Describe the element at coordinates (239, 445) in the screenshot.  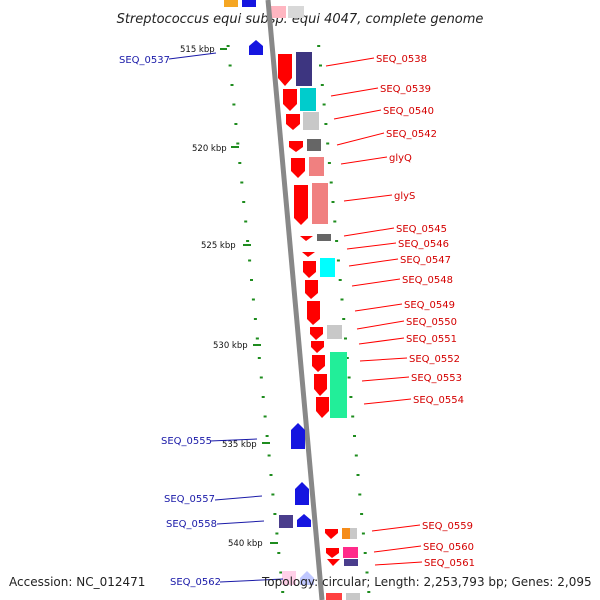
I see `kbp-label-535: 535 kbp` at that location.